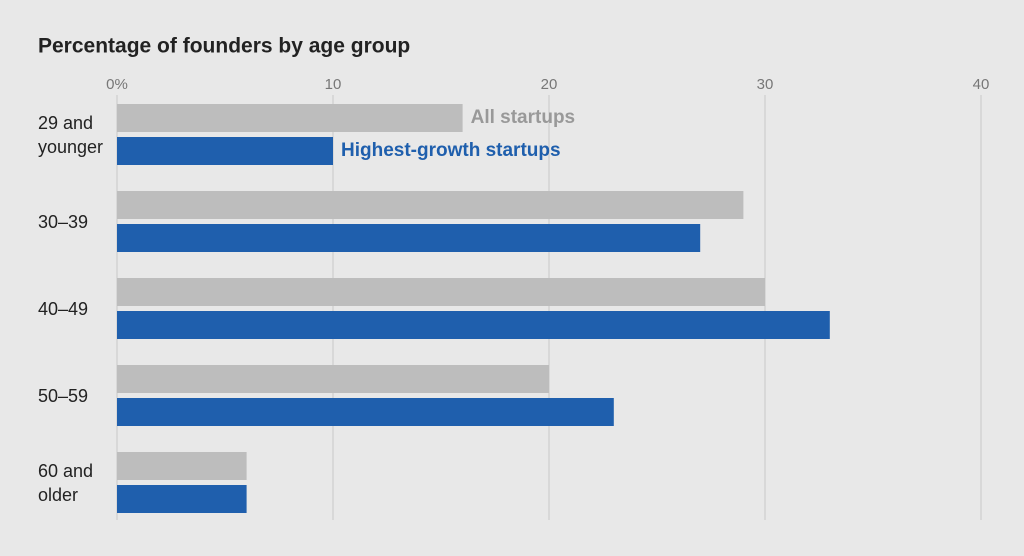  Describe the element at coordinates (66, 482) in the screenshot. I see `y-tick-label: 60 and older` at that location.